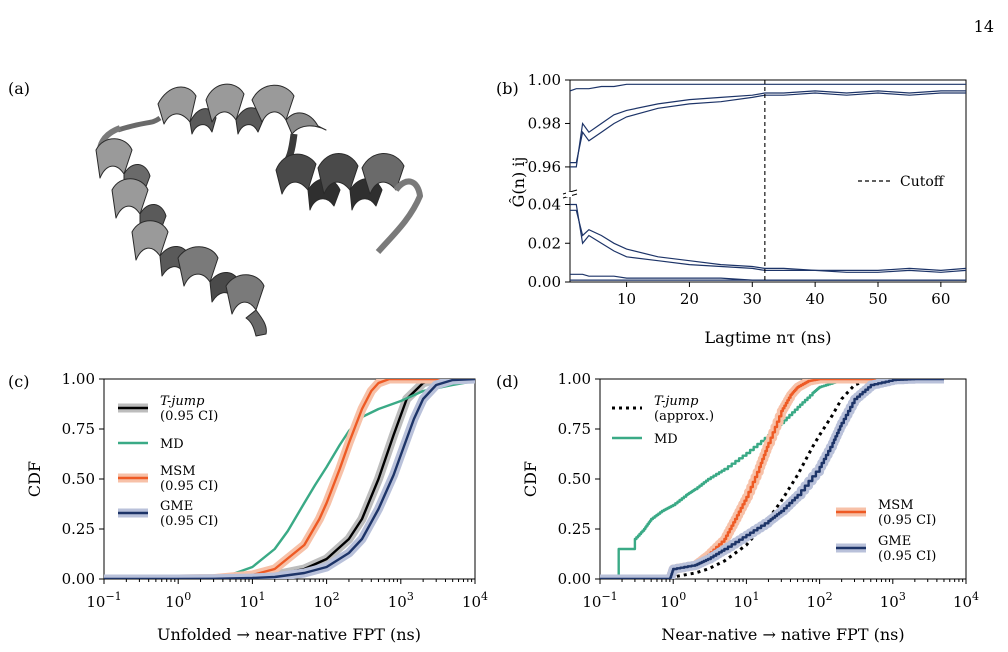  I want to click on panel-d-legend-top: T-jump(approx.) MD, so click(663, 420).